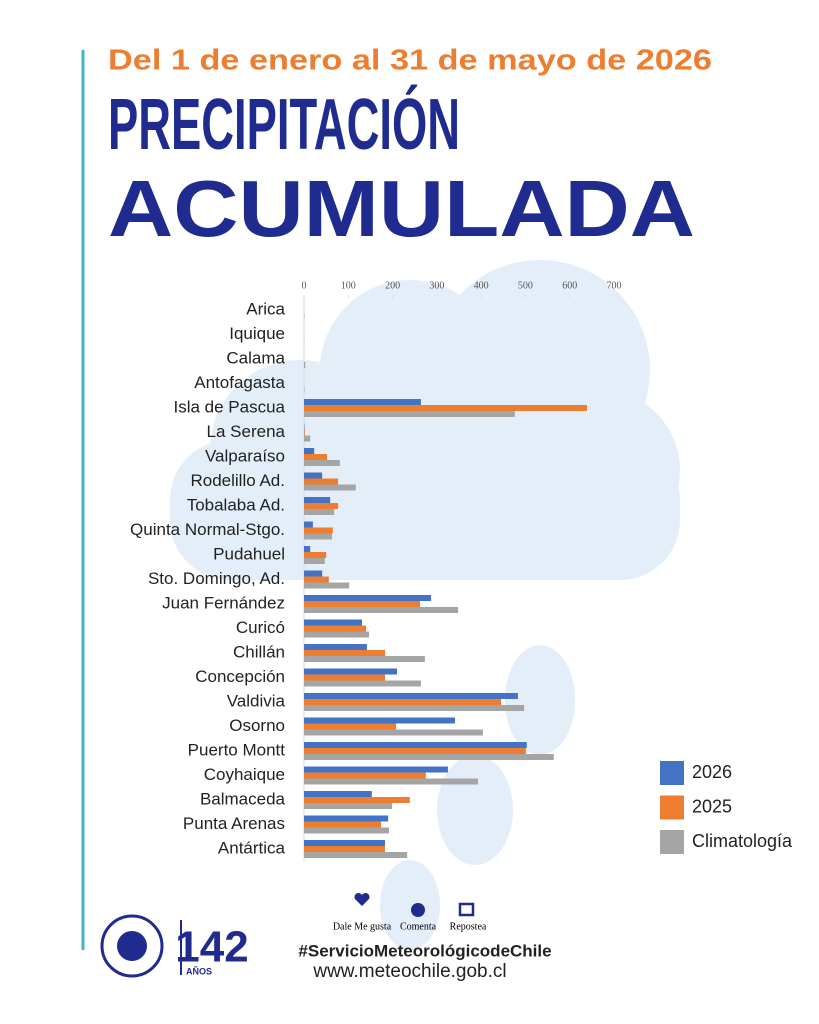 The image size is (819, 1024). Describe the element at coordinates (362, 899) in the screenshot. I see `like-icon` at that location.